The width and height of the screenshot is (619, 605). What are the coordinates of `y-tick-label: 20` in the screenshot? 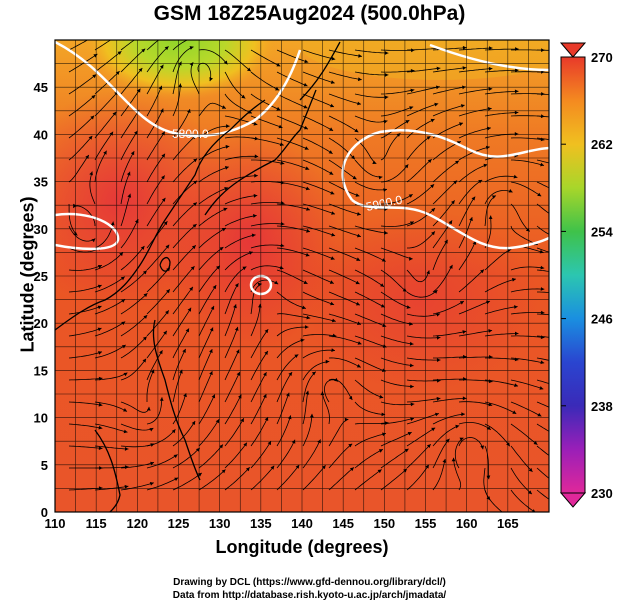 It's located at (41, 323).